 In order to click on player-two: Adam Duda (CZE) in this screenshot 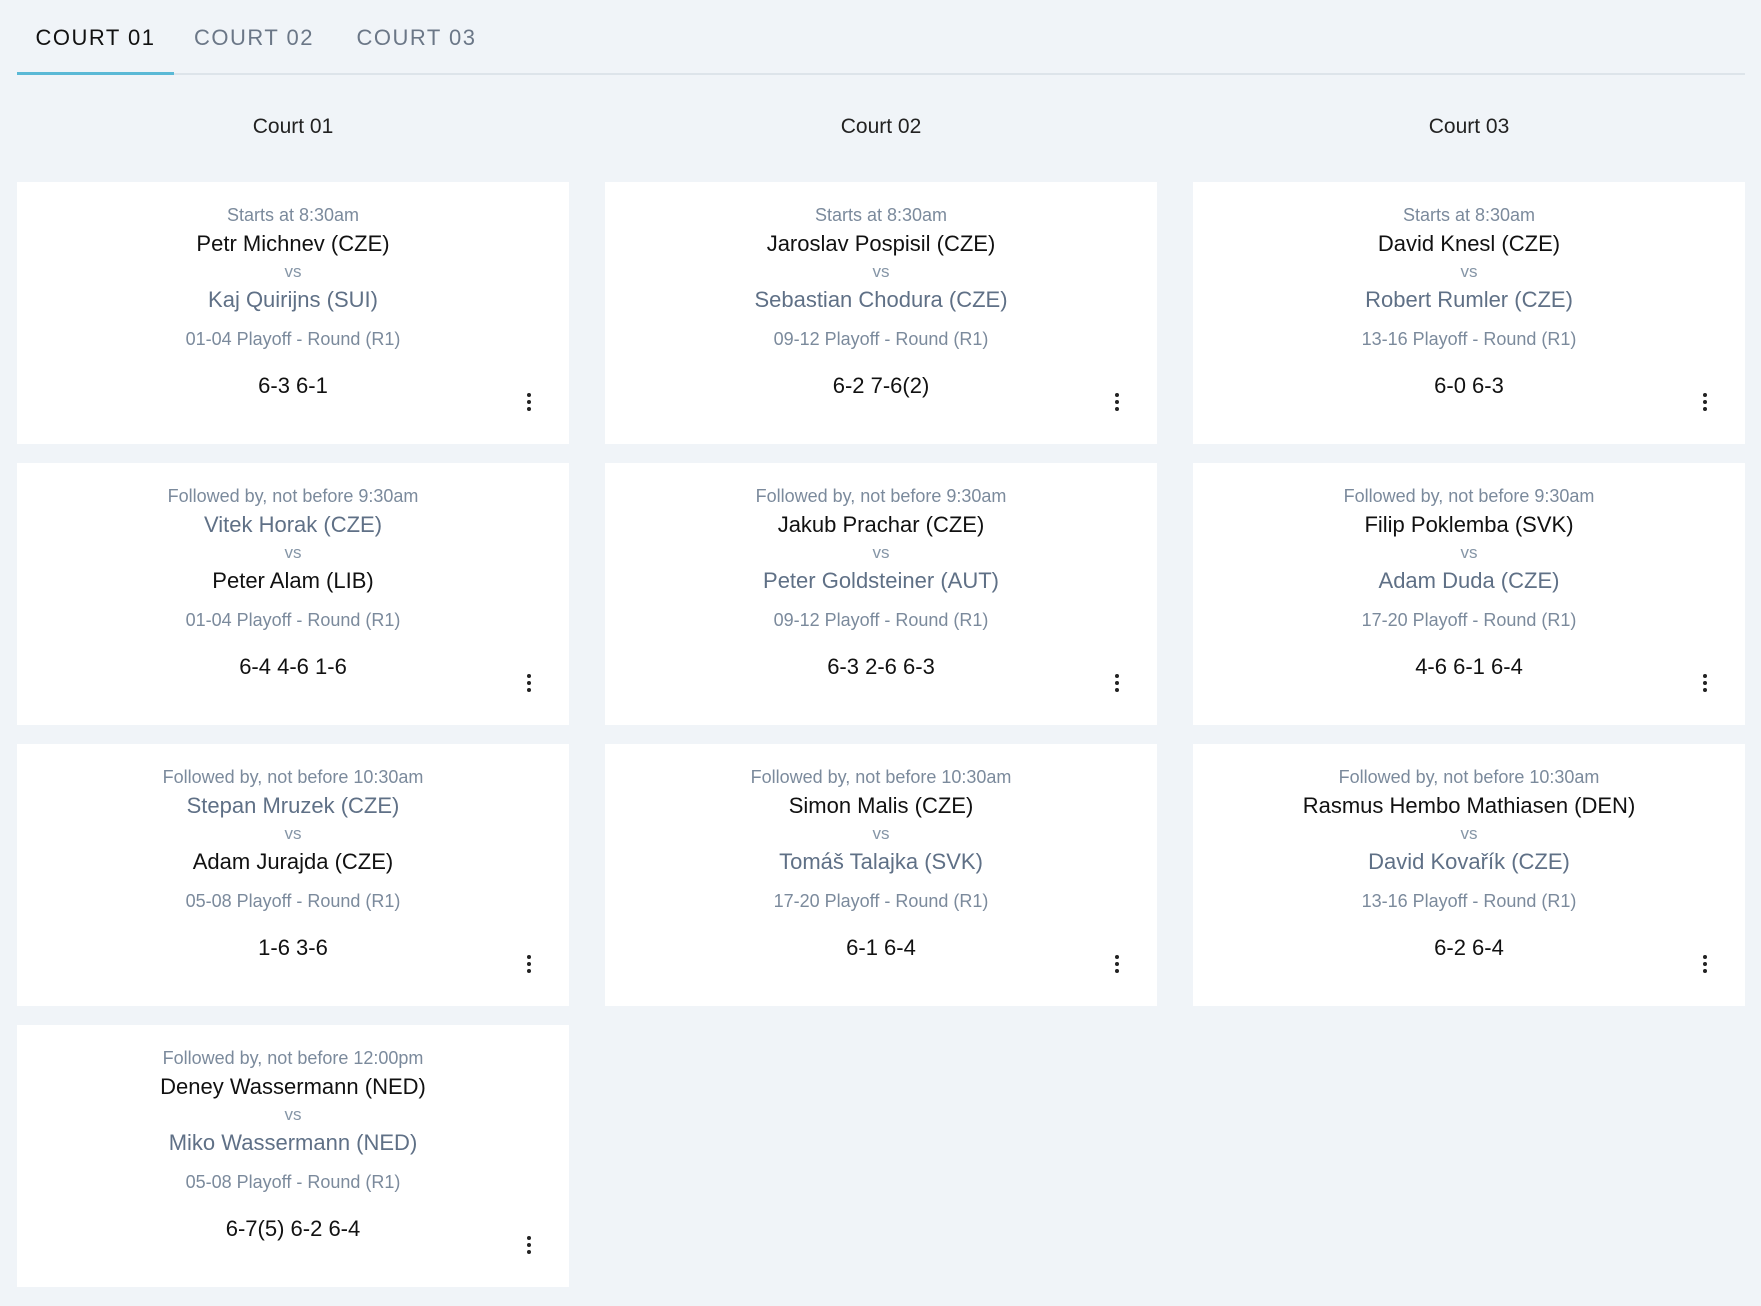, I will do `click(1469, 580)`.